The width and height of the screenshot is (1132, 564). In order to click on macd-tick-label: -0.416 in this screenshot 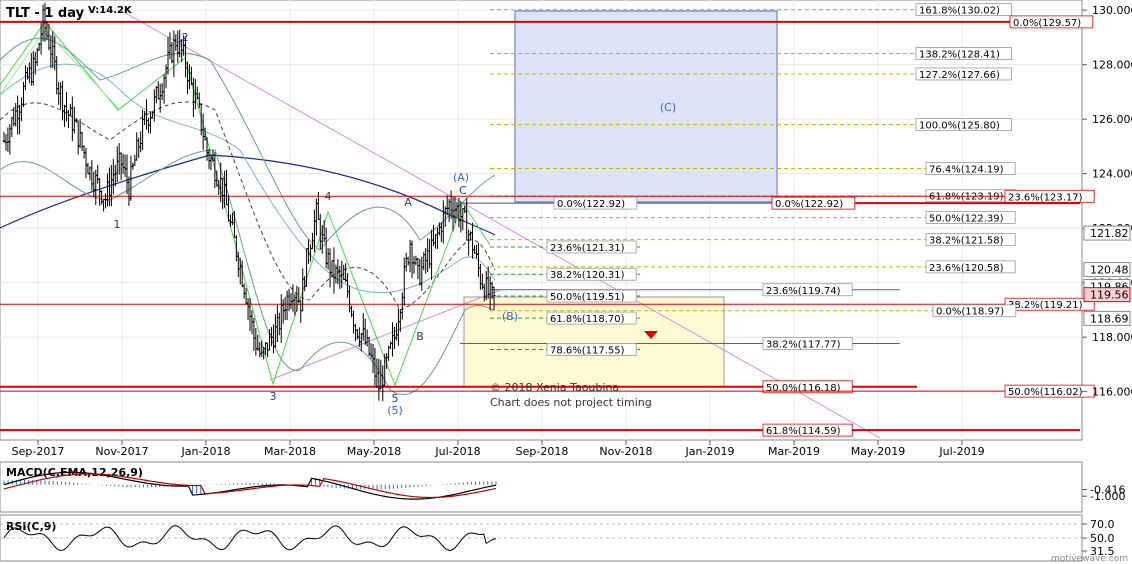, I will do `click(1107, 489)`.